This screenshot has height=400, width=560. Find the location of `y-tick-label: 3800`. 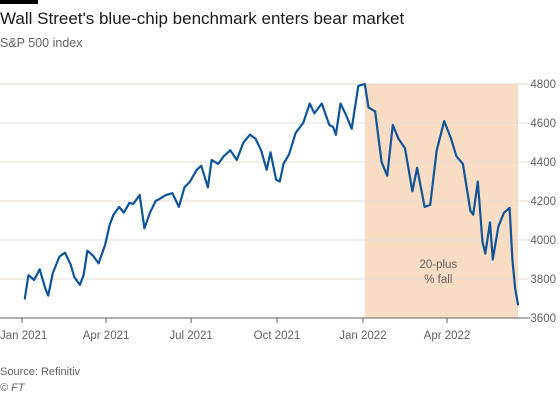

y-tick-label: 3800 is located at coordinates (543, 280).